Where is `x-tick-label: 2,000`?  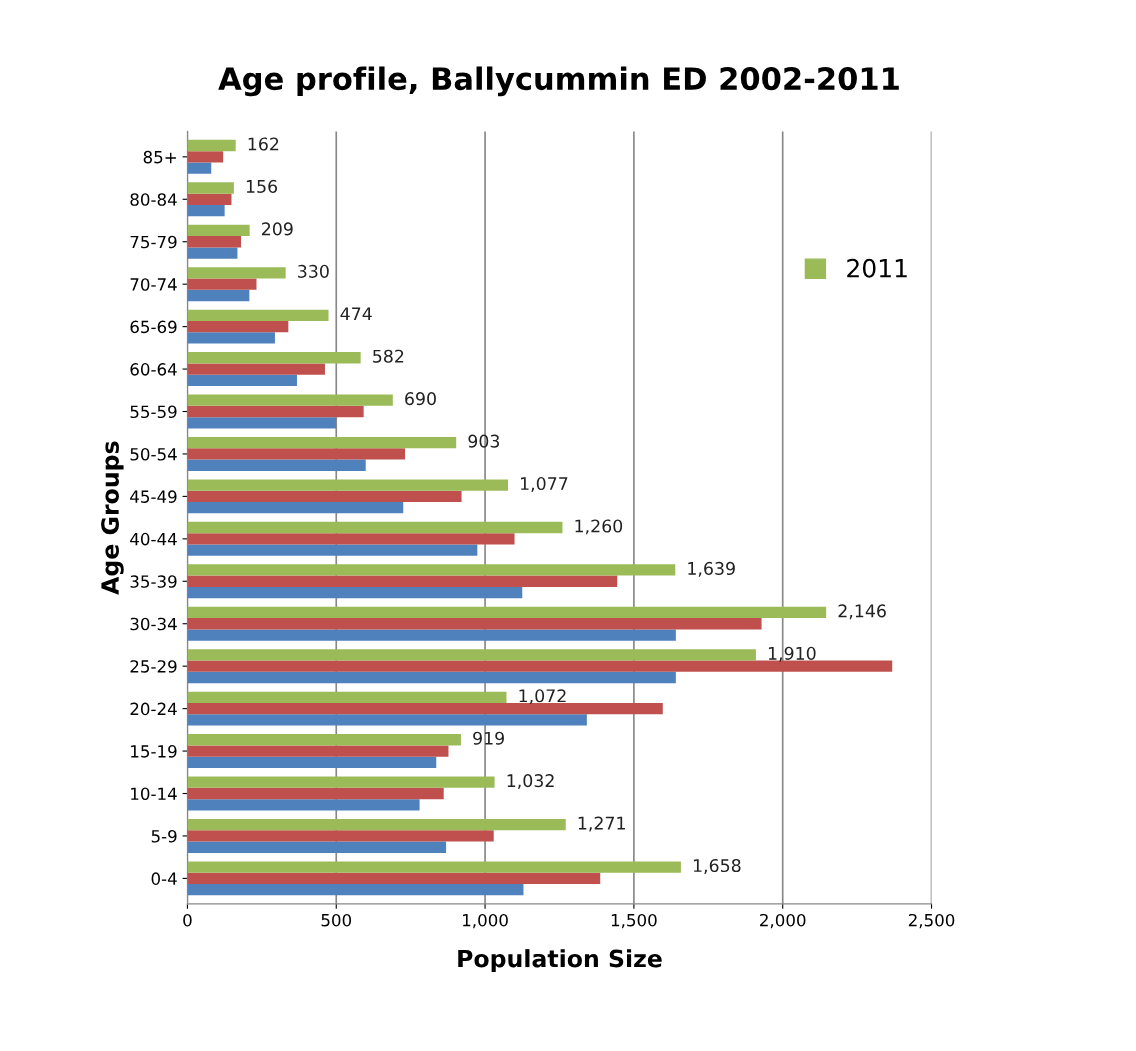
x-tick-label: 2,000 is located at coordinates (783, 921).